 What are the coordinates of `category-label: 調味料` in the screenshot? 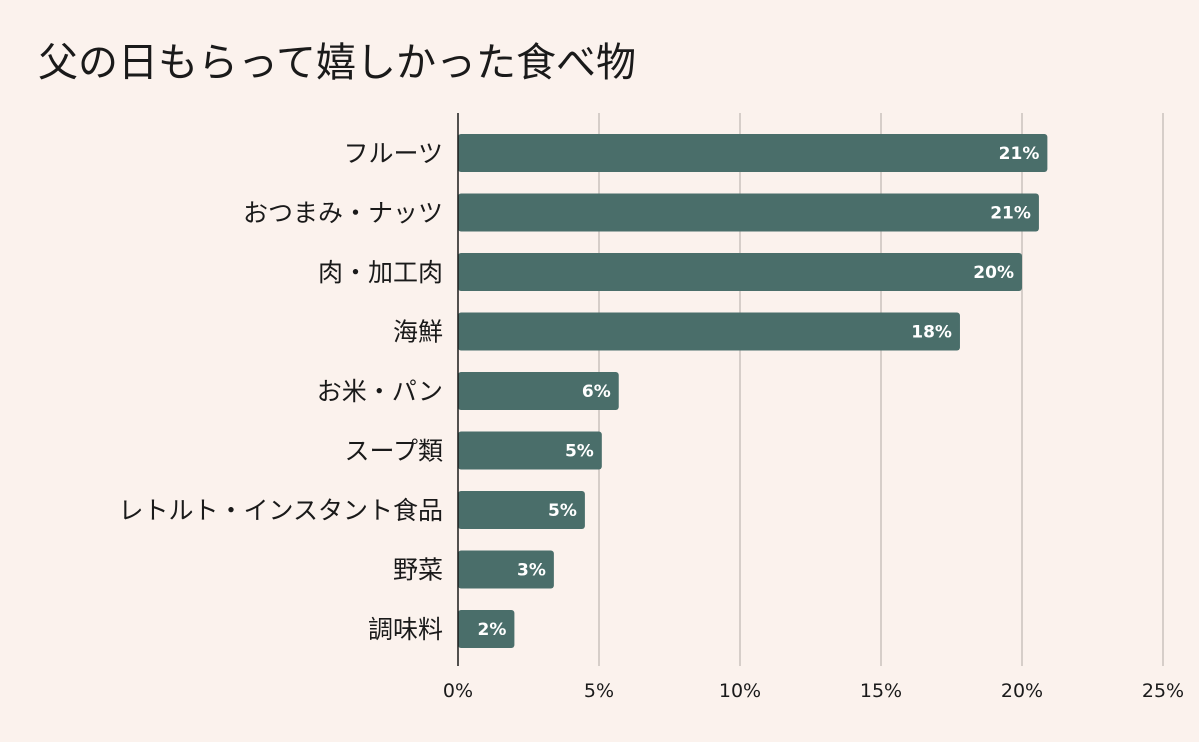 It's located at (405, 629).